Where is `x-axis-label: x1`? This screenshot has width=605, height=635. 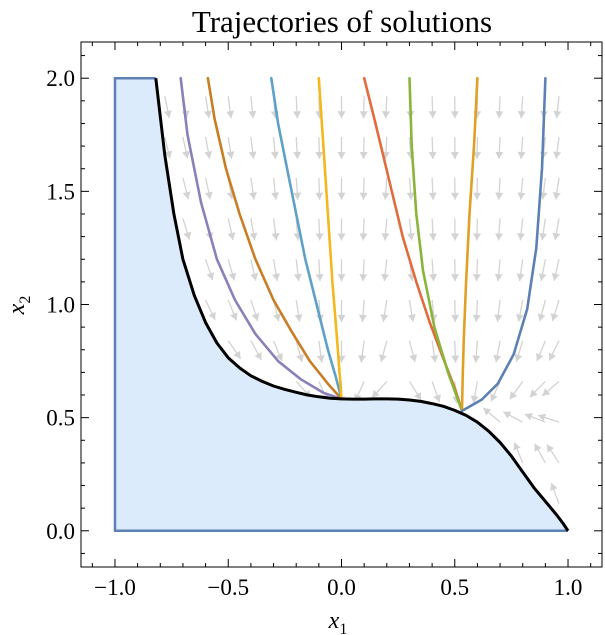
x-axis-label: x1 is located at coordinates (338, 621).